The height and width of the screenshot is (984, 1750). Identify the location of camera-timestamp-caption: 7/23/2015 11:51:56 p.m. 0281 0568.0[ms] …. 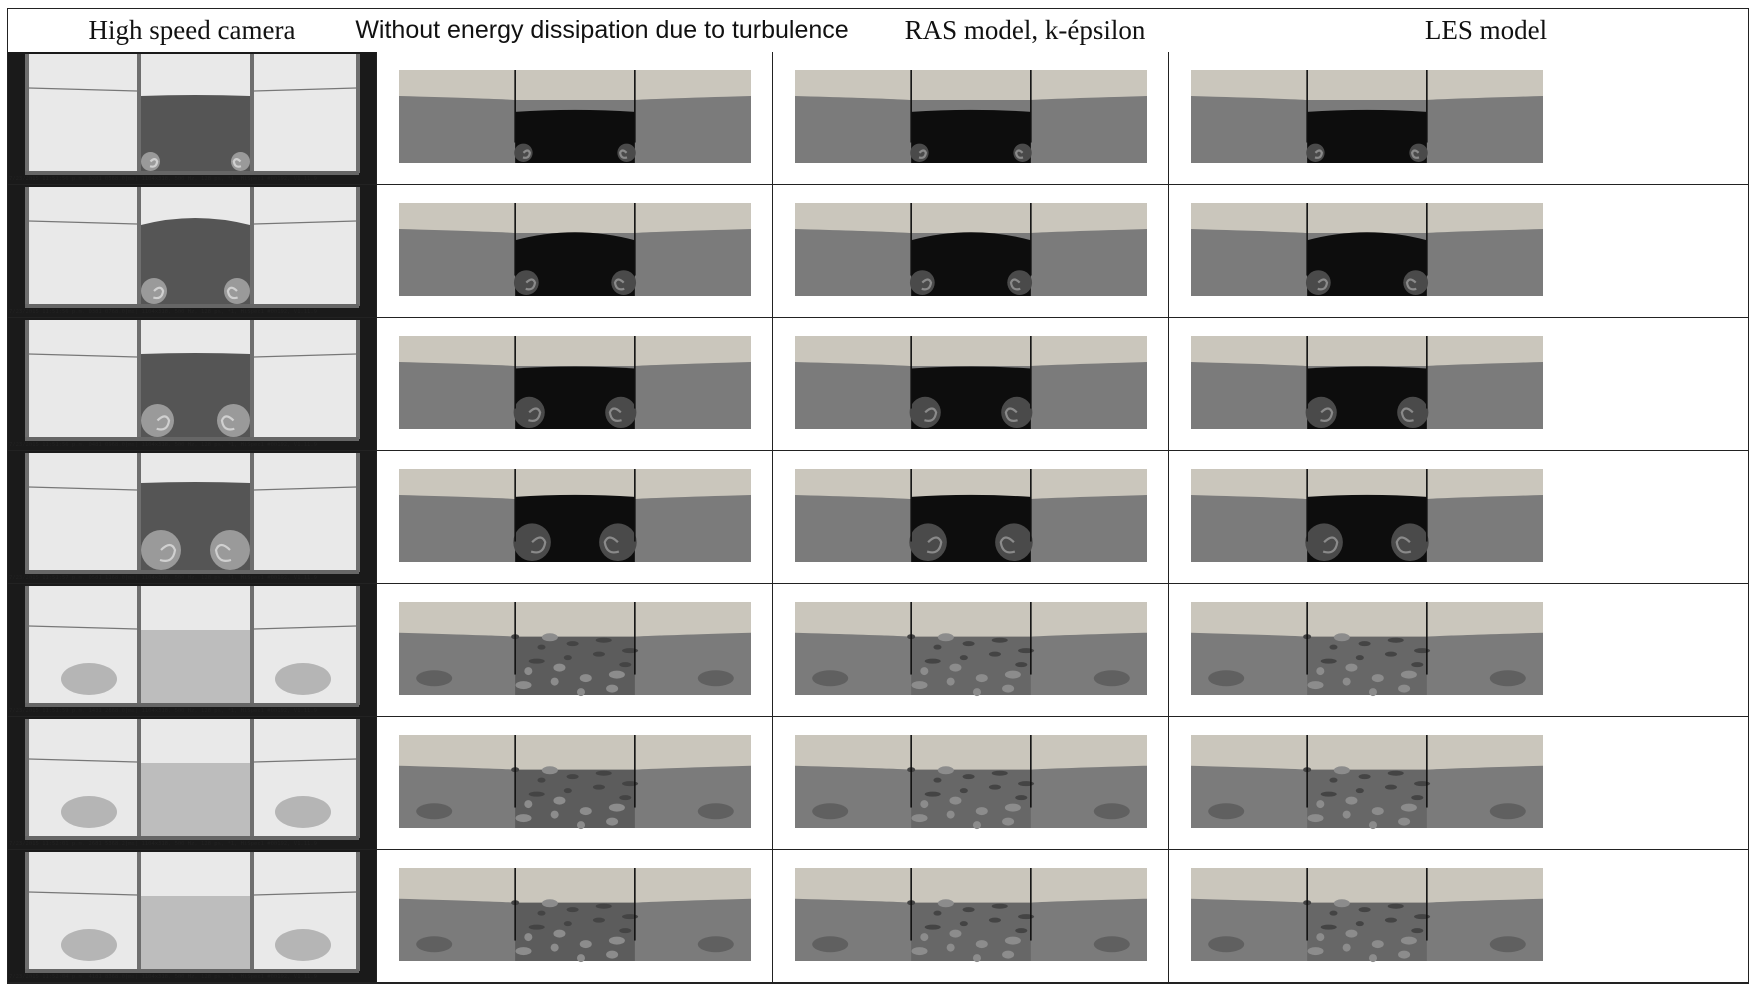
(163, 179).